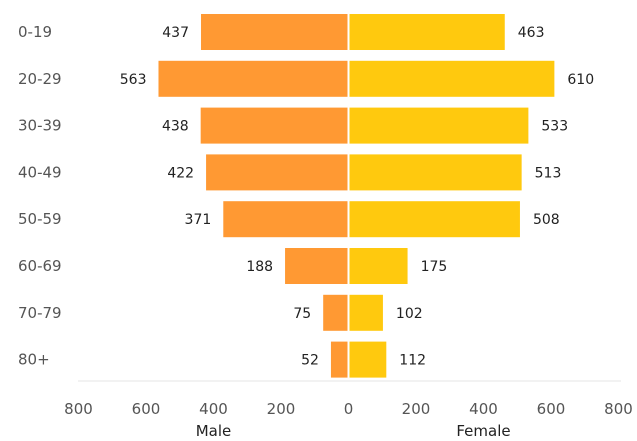 The image size is (637, 441). What do you see at coordinates (133, 80) in the screenshot?
I see `male-value-label: 563` at bounding box center [133, 80].